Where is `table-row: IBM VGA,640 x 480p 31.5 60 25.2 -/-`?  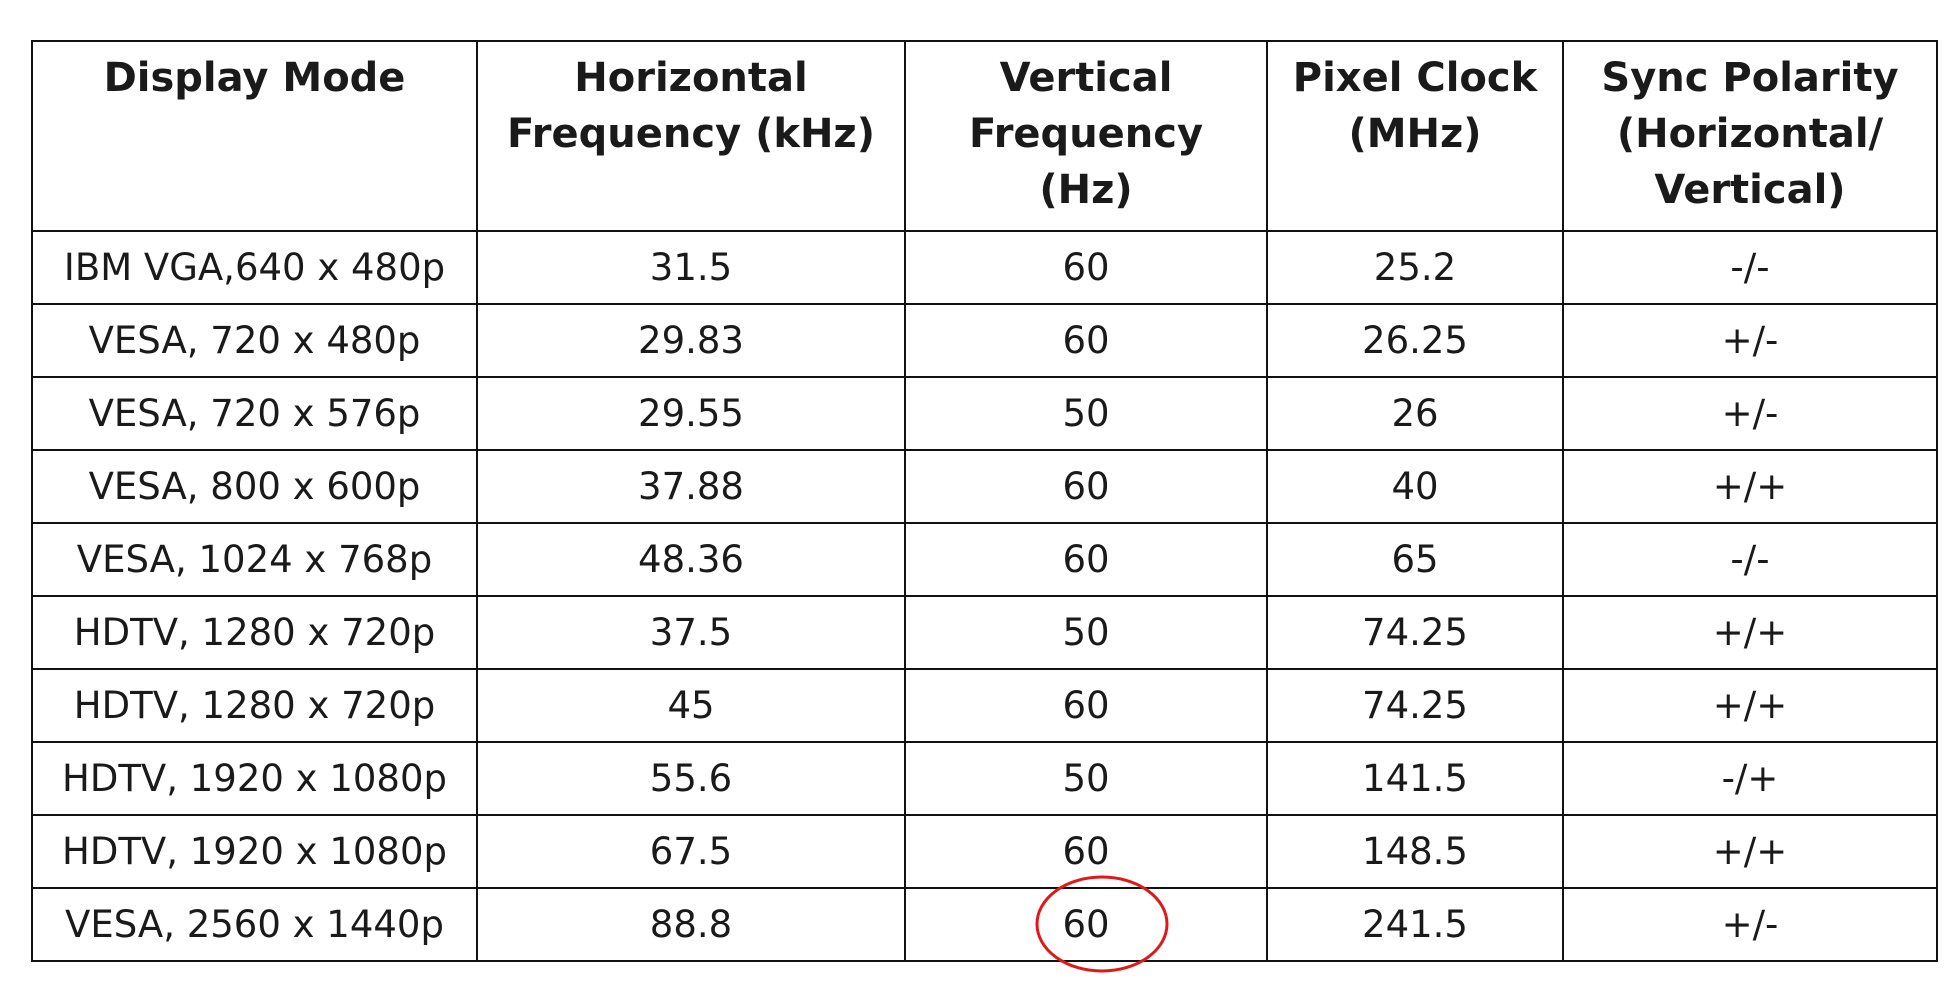
table-row: IBM VGA,640 x 480p 31.5 60 25.2 -/- is located at coordinates (984, 267).